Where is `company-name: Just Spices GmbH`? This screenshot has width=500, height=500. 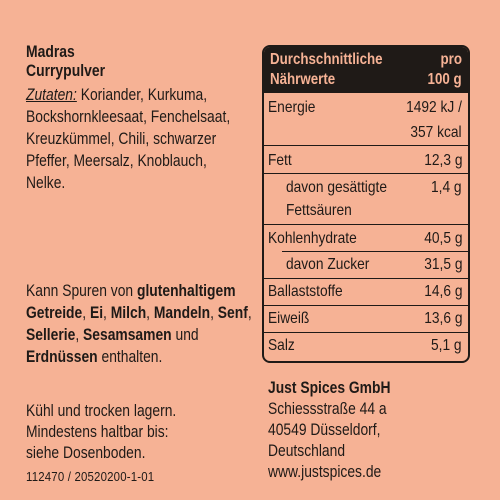
company-name: Just Spices GmbH is located at coordinates (329, 388).